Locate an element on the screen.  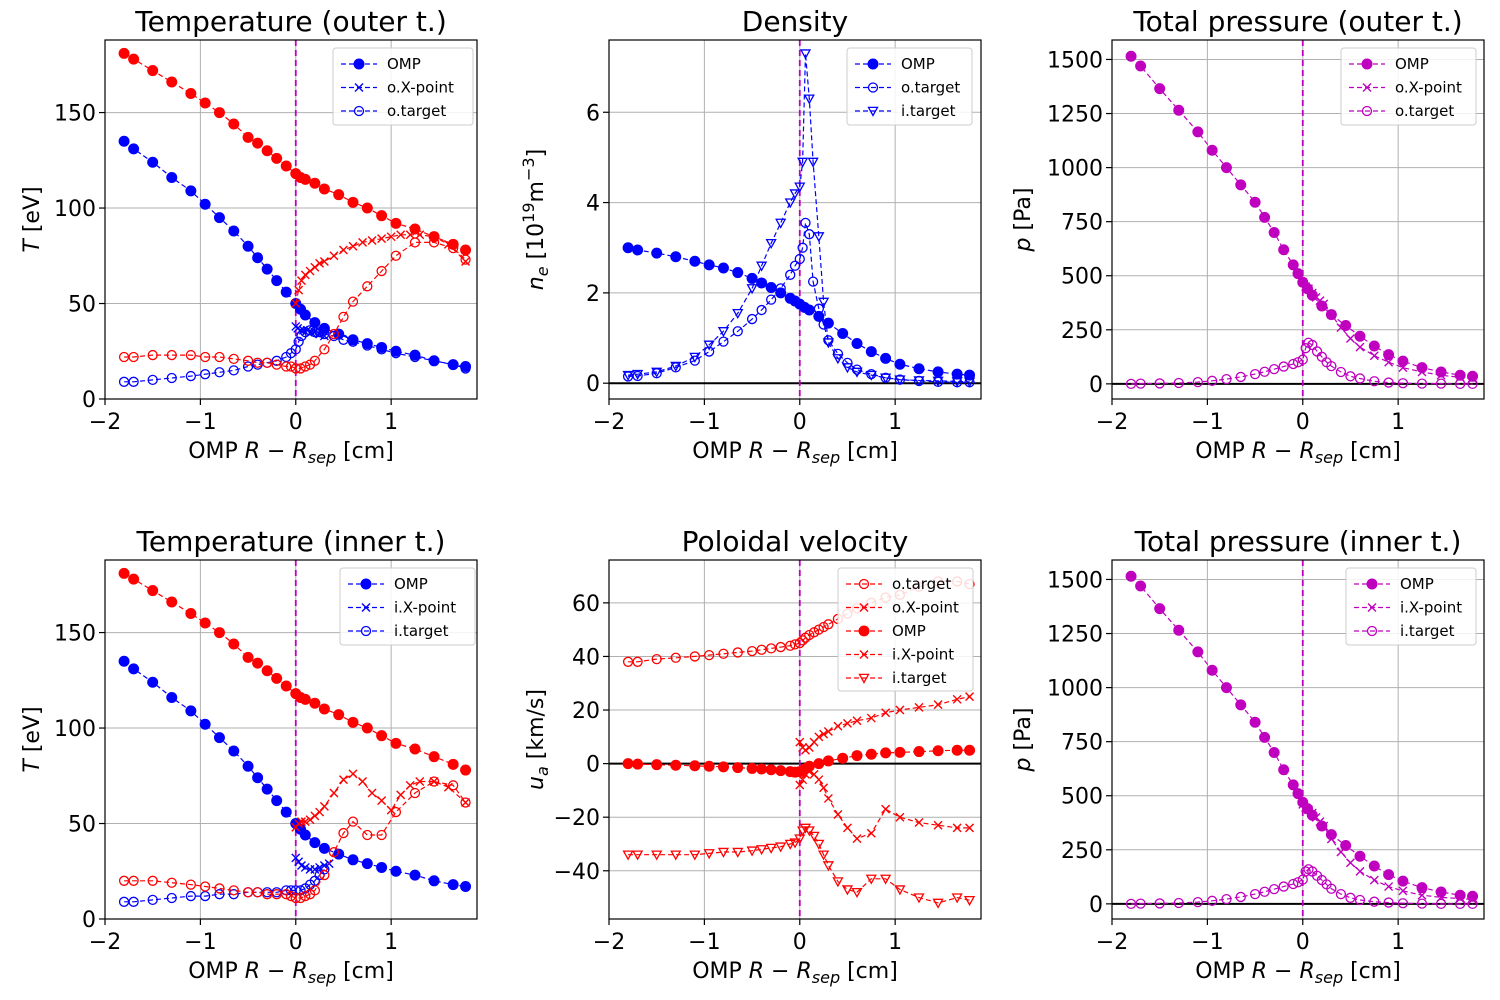
y-tick-label: −40 is located at coordinates (577, 872).